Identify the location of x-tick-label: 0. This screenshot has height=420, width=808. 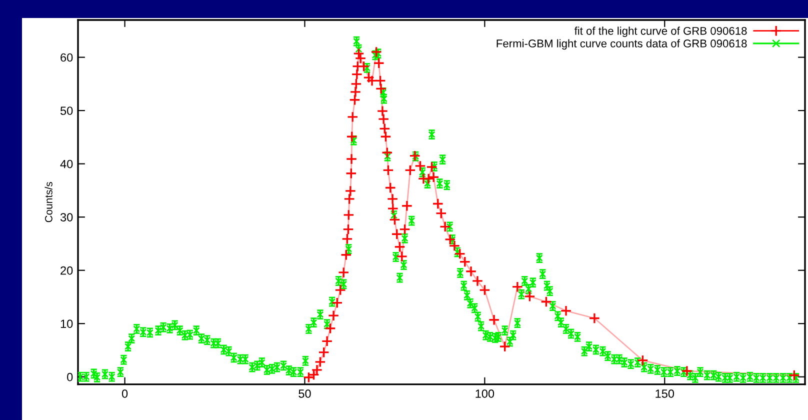
(125, 393).